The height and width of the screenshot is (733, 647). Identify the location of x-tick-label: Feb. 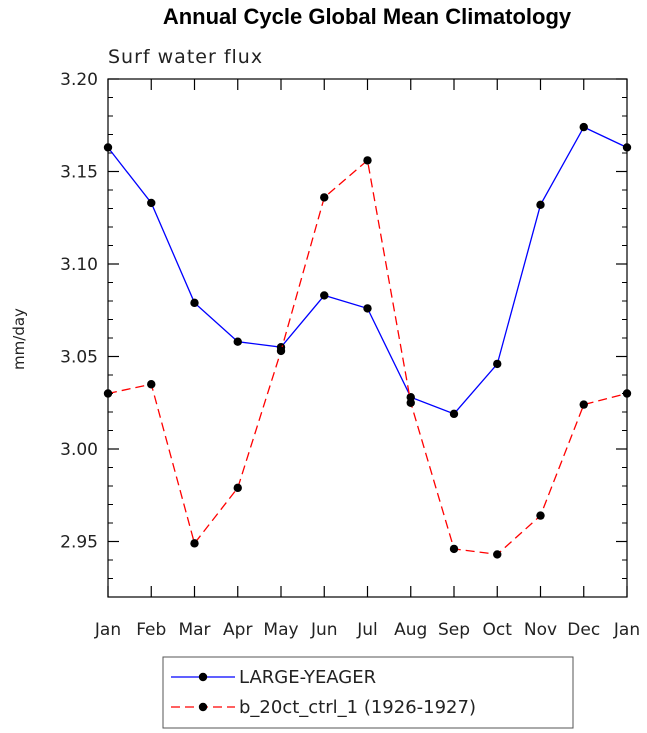
(151, 630).